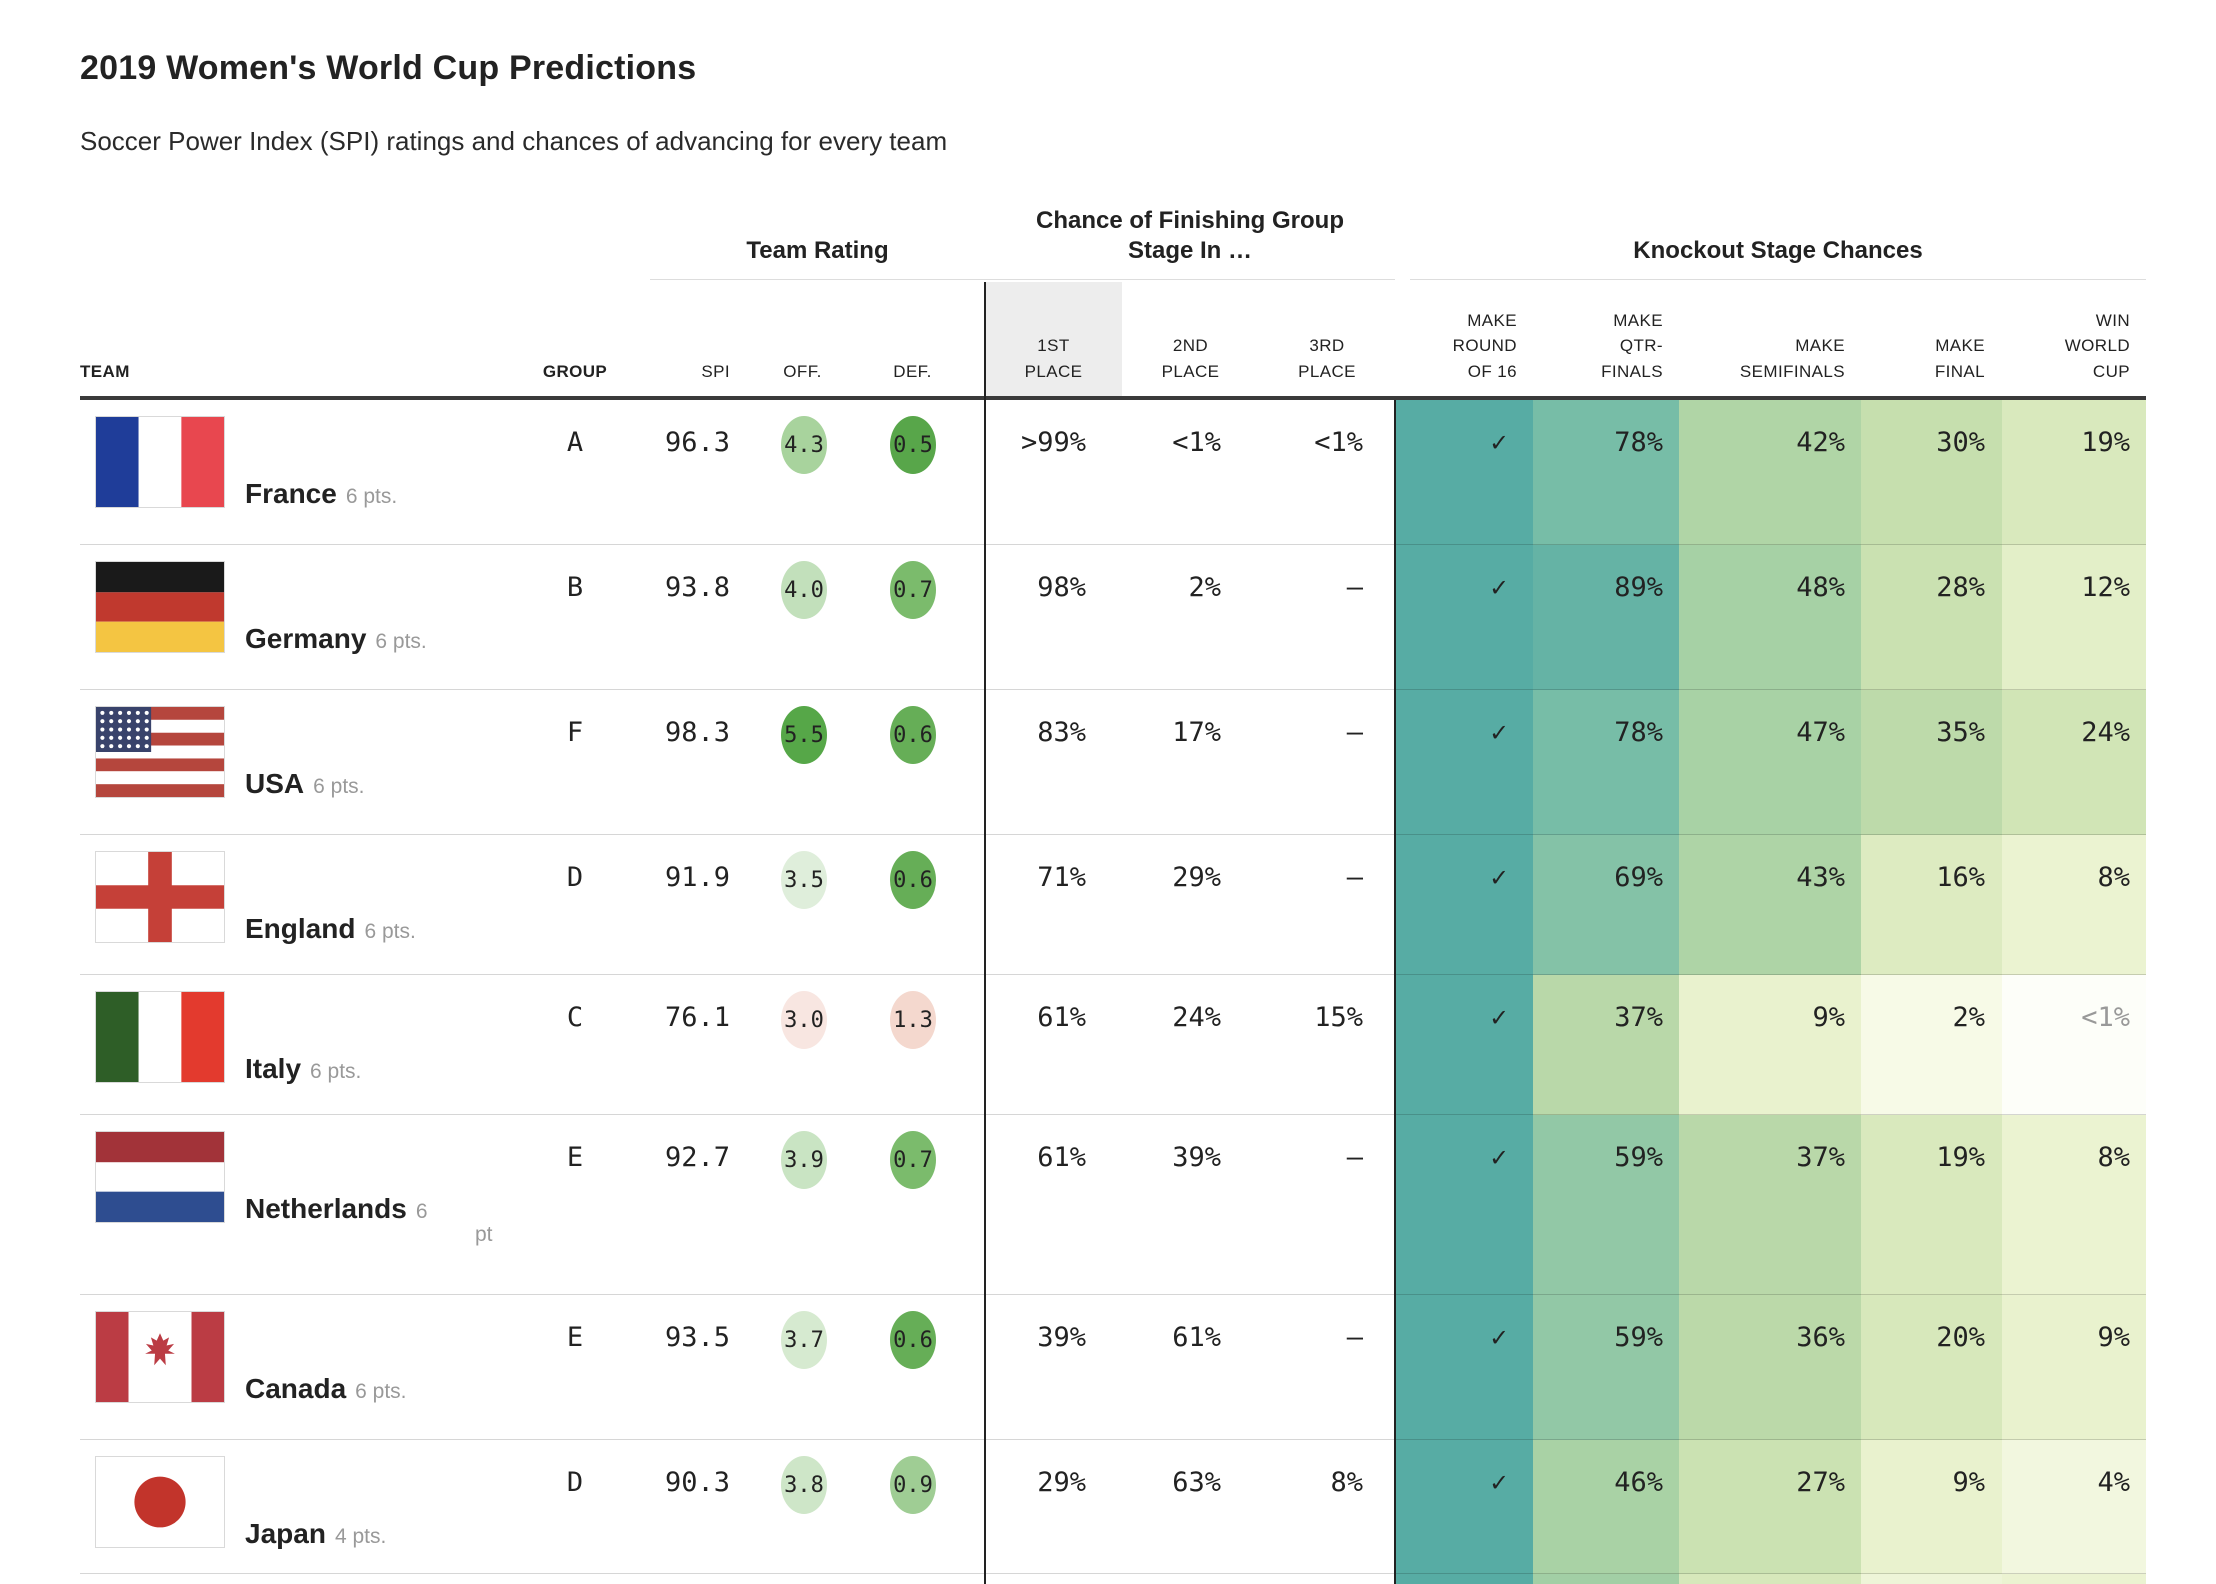  I want to click on off-rating-badge: 5.5, so click(804, 735).